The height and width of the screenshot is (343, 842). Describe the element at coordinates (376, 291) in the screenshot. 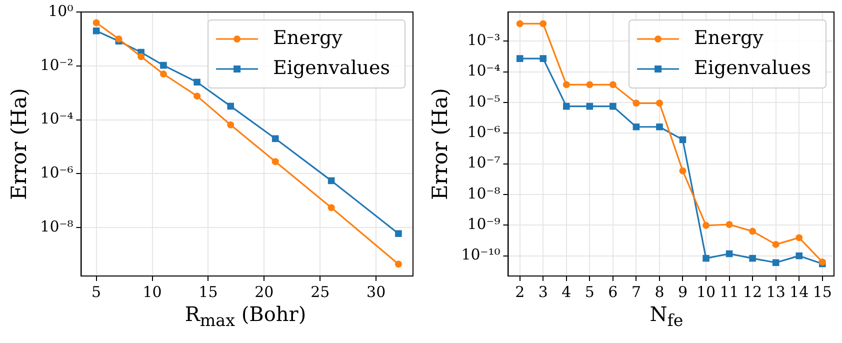

I see `x-tick-label: 30` at that location.